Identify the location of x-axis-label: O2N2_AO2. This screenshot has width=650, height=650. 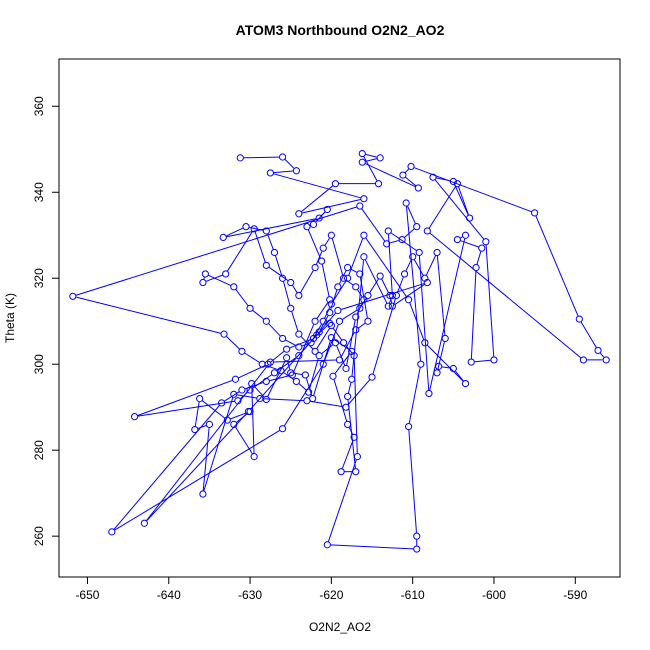
(340, 627).